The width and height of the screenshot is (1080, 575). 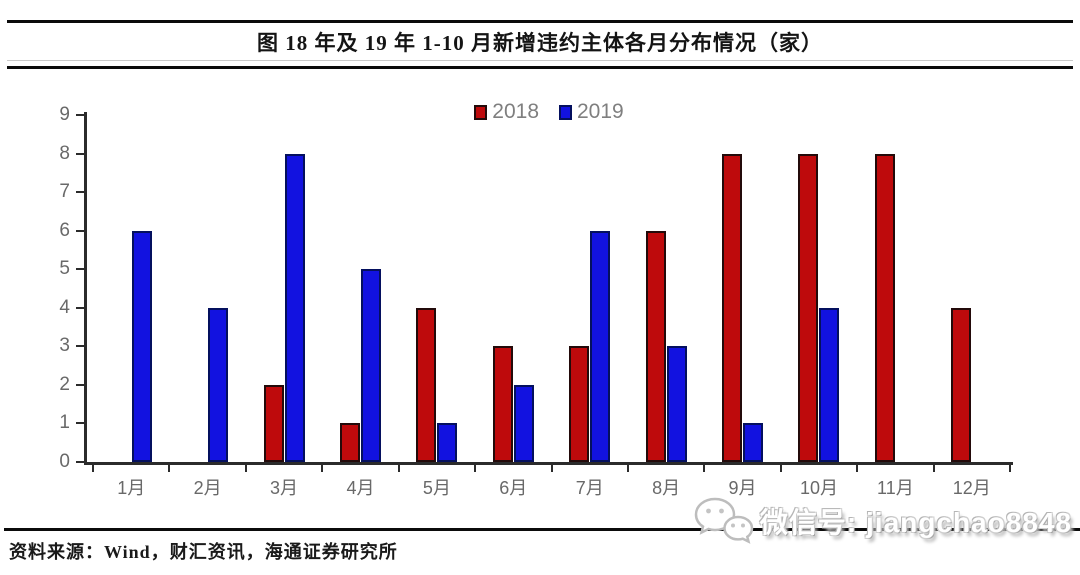 What do you see at coordinates (655, 346) in the screenshot?
I see `bar-2018-8月` at bounding box center [655, 346].